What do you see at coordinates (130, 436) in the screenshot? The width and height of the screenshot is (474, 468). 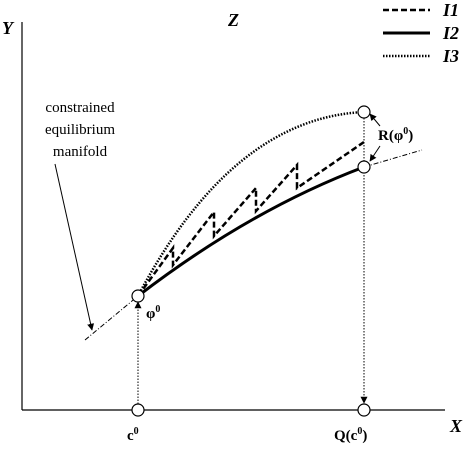 I see `label-part: c` at bounding box center [130, 436].